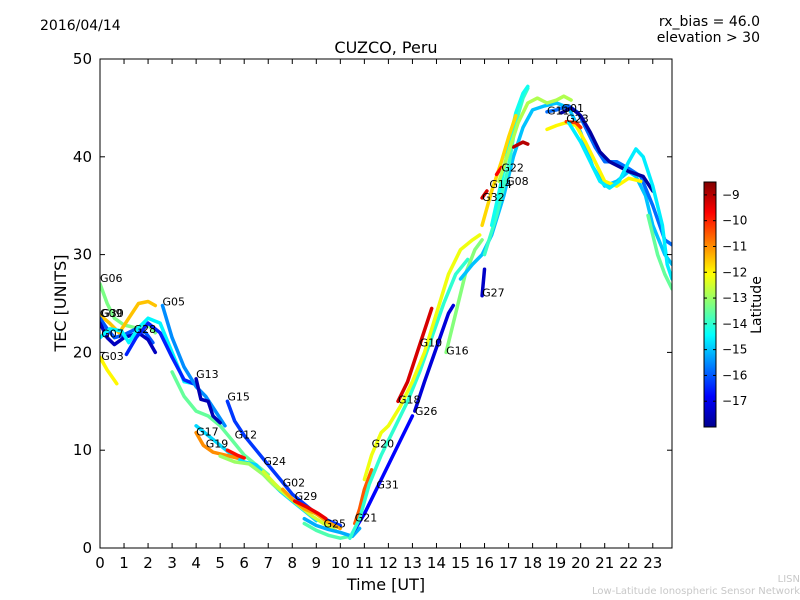 This screenshot has width=800, height=600. I want to click on prn-label-g29: G29, so click(306, 496).